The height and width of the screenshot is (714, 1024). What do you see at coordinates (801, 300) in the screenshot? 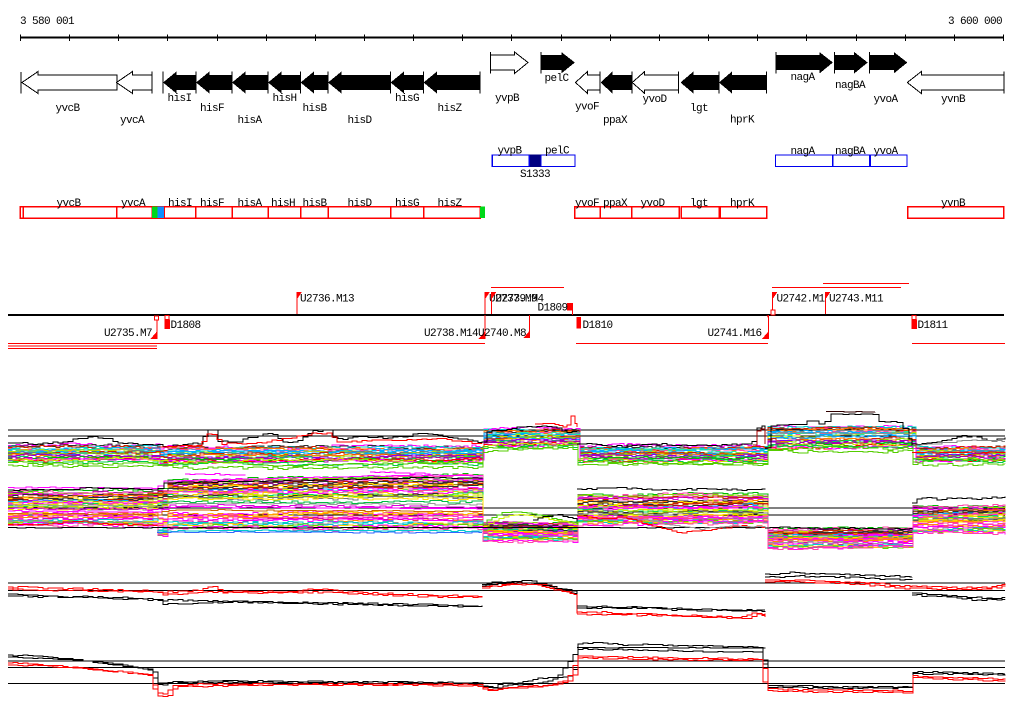
I see `svg-text: U2742.M1` at bounding box center [801, 300].